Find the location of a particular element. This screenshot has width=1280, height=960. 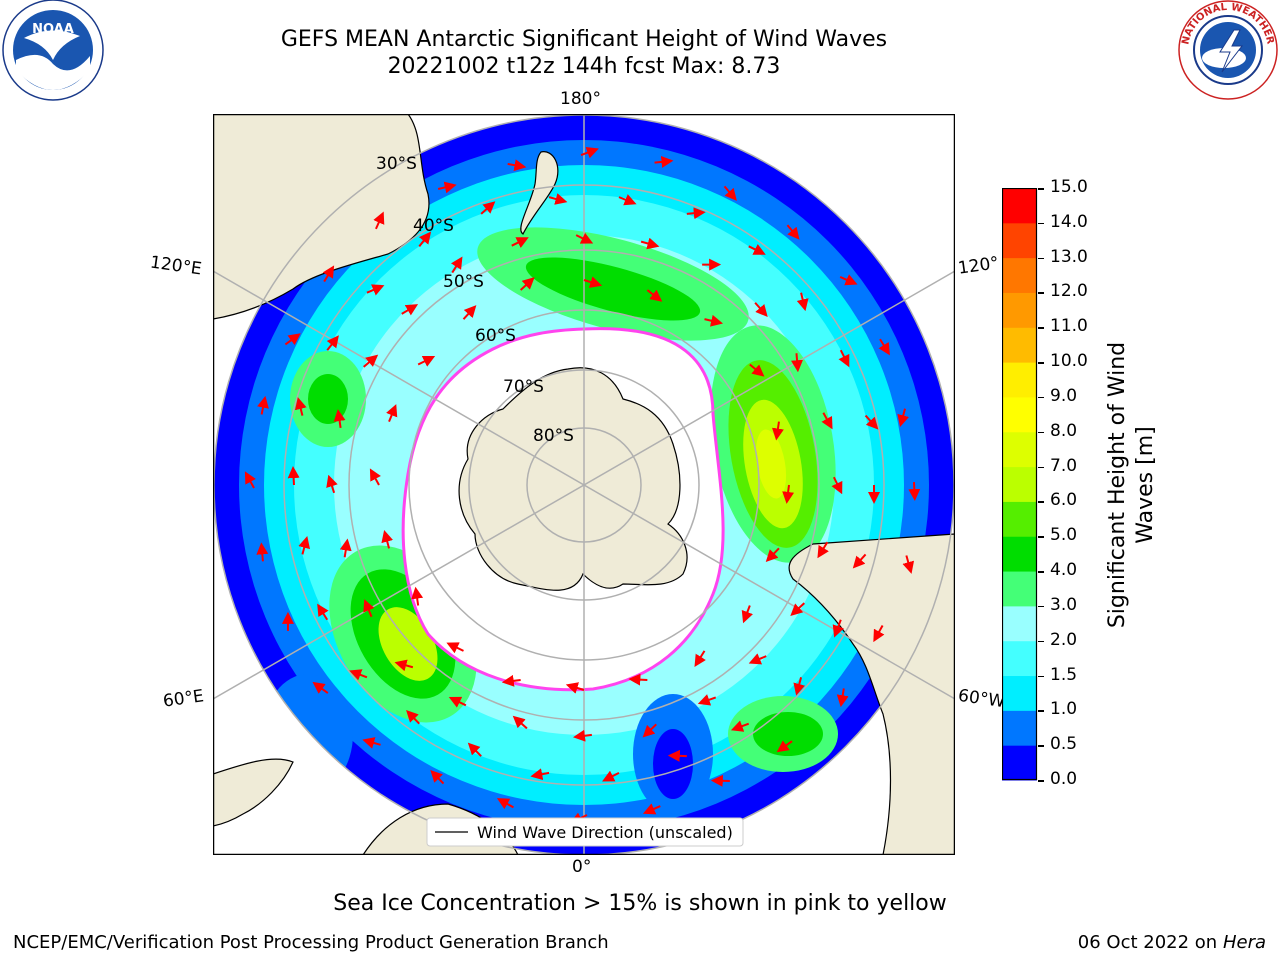

noaa-logo-text: NOAA is located at coordinates (53, 29).